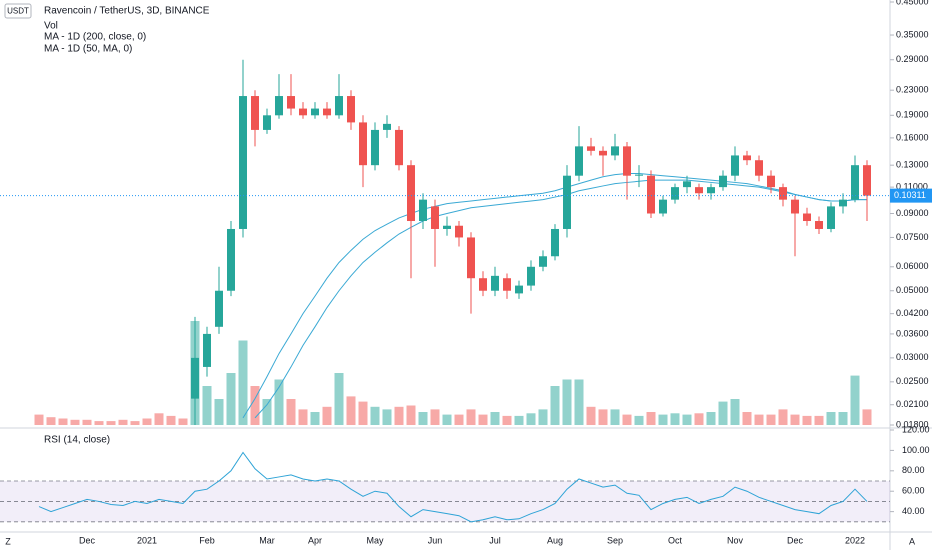 The height and width of the screenshot is (550, 932). Describe the element at coordinates (88, 49) in the screenshot. I see `legend-entry: MA - 1D (50, MA, 0)` at that location.